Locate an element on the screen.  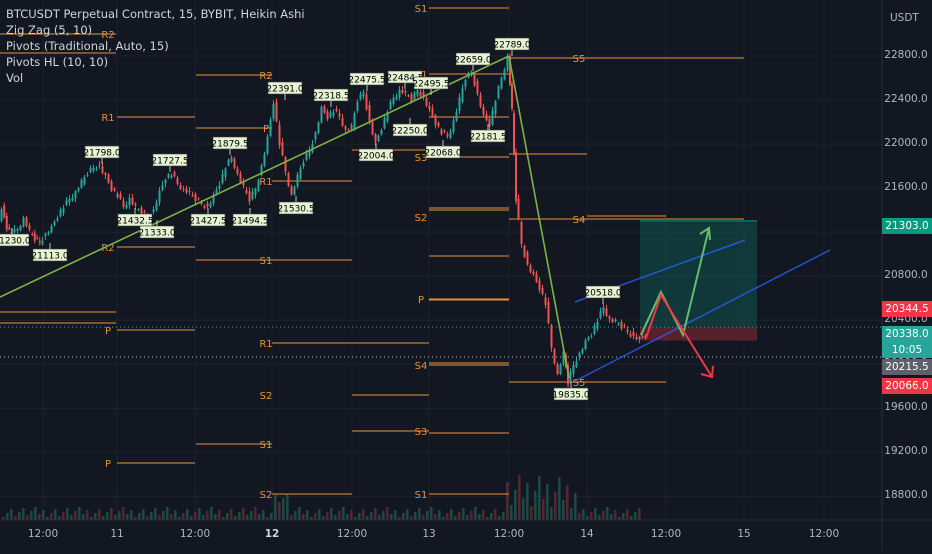
legend-indicator: Zig Zag (5, 10) is located at coordinates (49, 30).